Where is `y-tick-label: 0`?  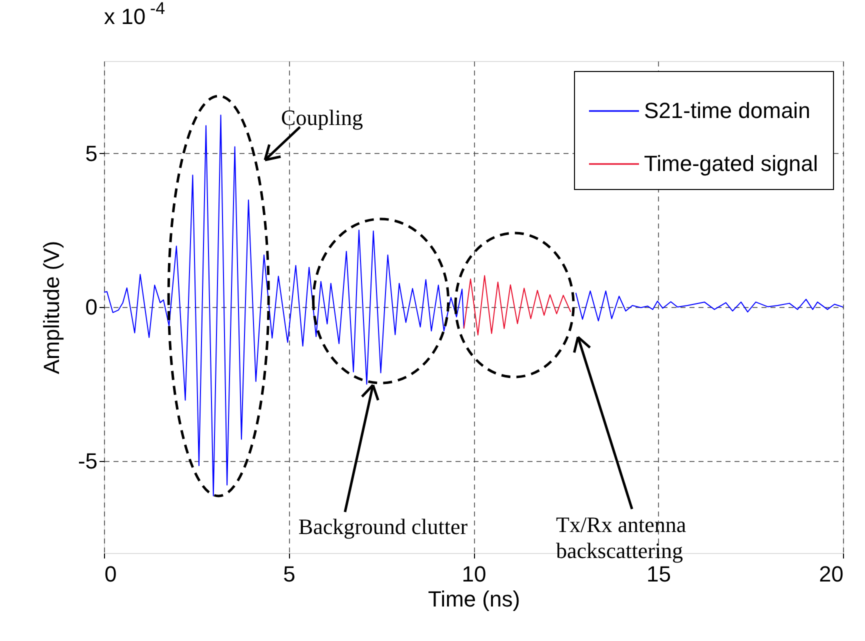
y-tick-label: 0 is located at coordinates (91, 307).